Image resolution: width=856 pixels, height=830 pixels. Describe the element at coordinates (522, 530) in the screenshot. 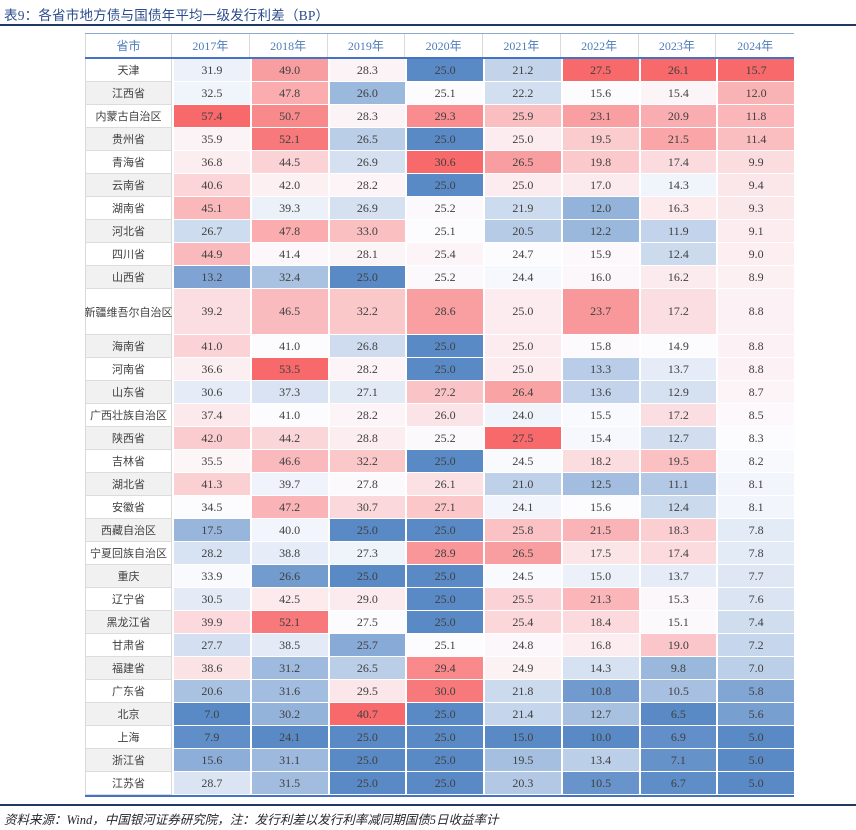

I see `heatmap-value-cell: 25.8` at that location.